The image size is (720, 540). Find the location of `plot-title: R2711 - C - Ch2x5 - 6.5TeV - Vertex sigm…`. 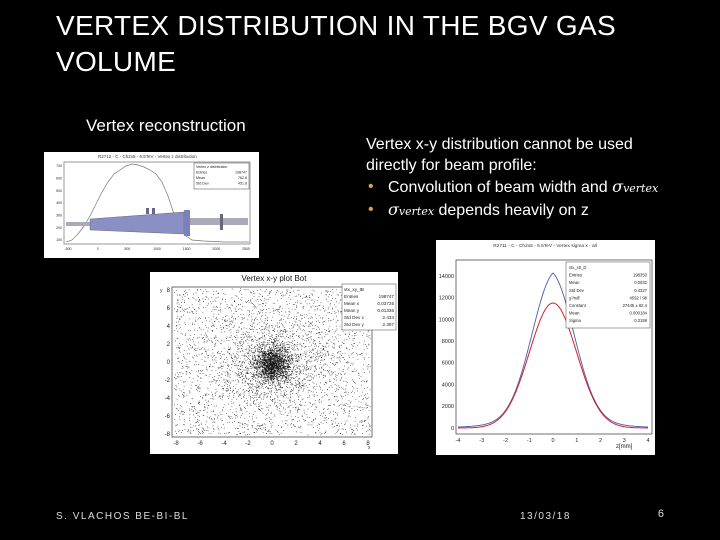

plot-title: R2711 - C - Ch2x5 - 6.5TeV - Vertex sigm… is located at coordinates (545, 246).